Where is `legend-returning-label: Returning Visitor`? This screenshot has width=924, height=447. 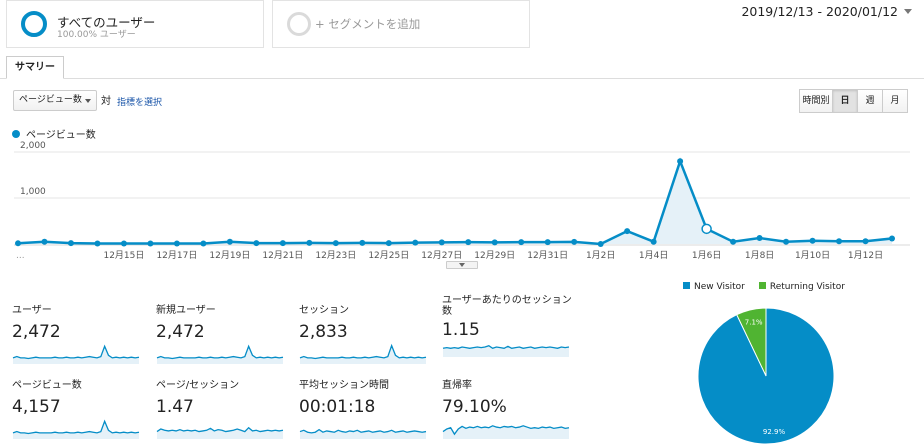 legend-returning-label: Returning Visitor is located at coordinates (807, 287).